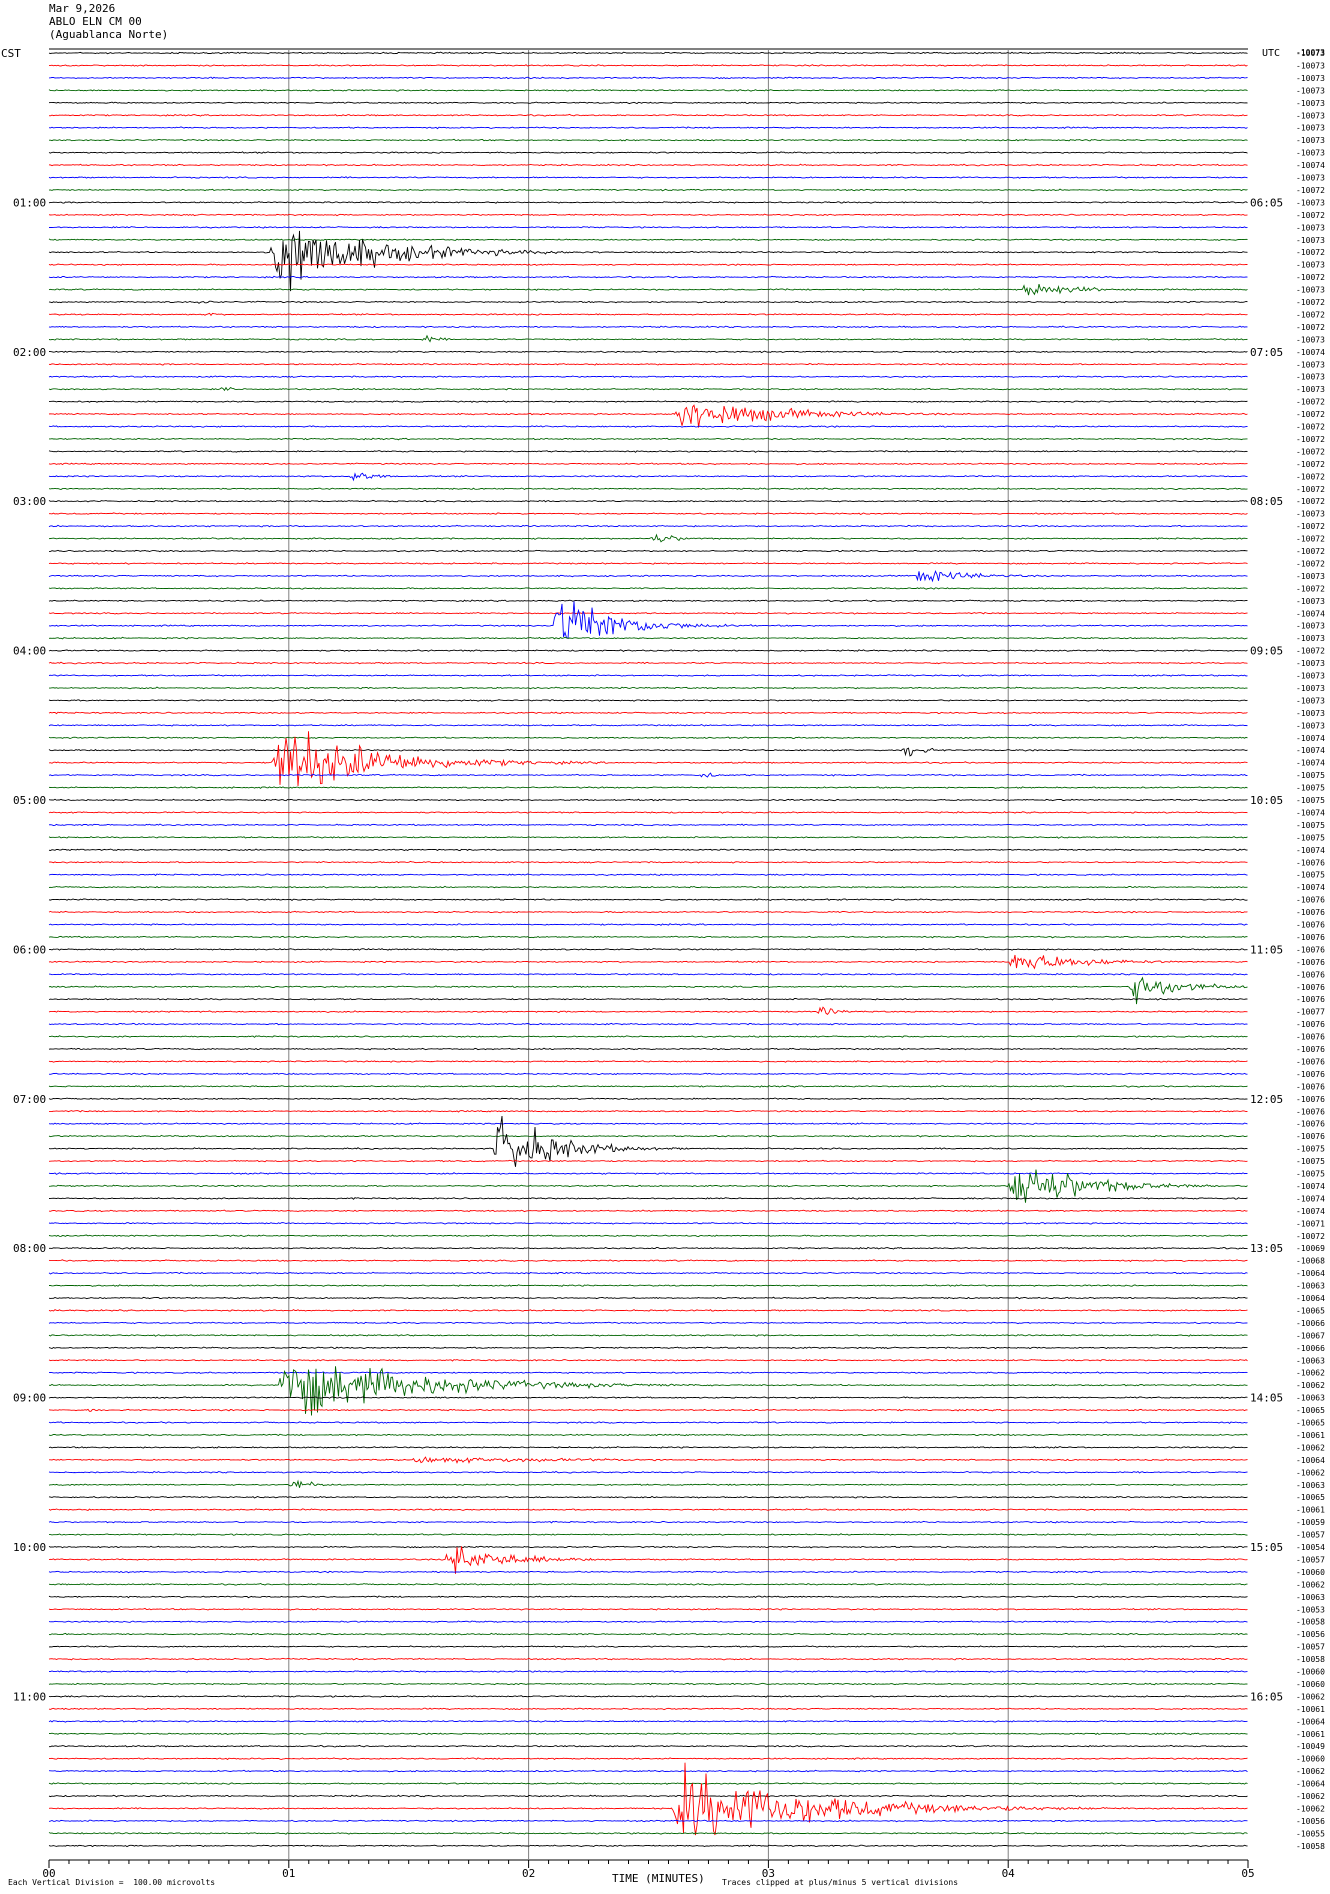 The height and width of the screenshot is (1894, 1330). What do you see at coordinates (1009, 1873) in the screenshot?
I see `x-tick-label: 04` at bounding box center [1009, 1873].